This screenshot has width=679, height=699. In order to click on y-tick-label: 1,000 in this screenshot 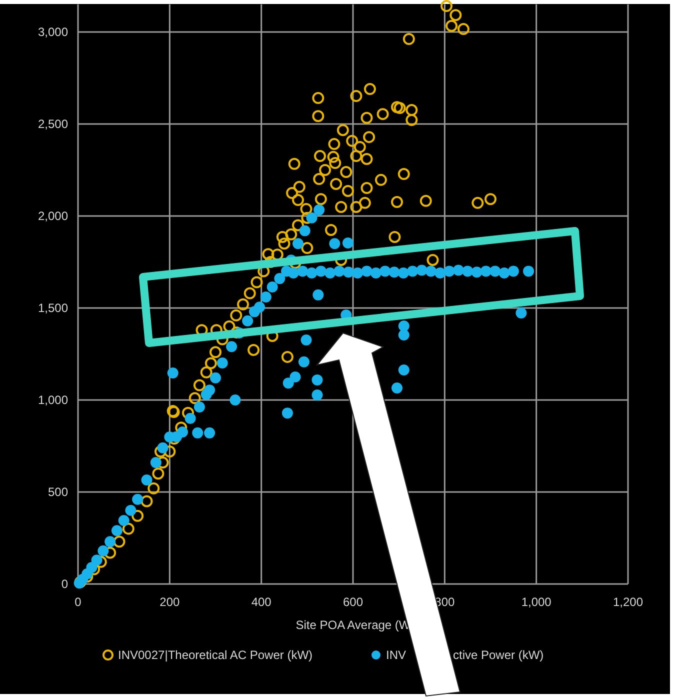, I will do `click(53, 400)`.